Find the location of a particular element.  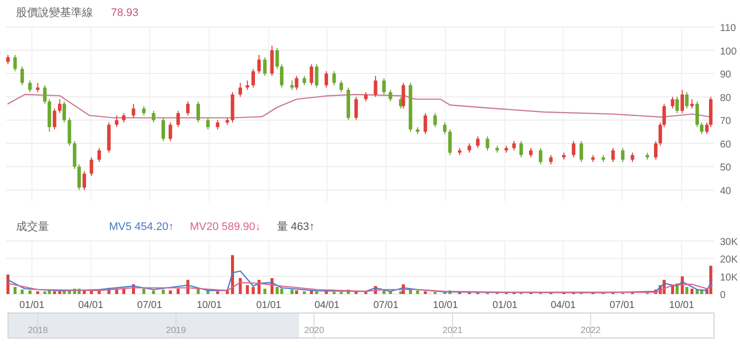

y-tick-label: 110 is located at coordinates (728, 28).